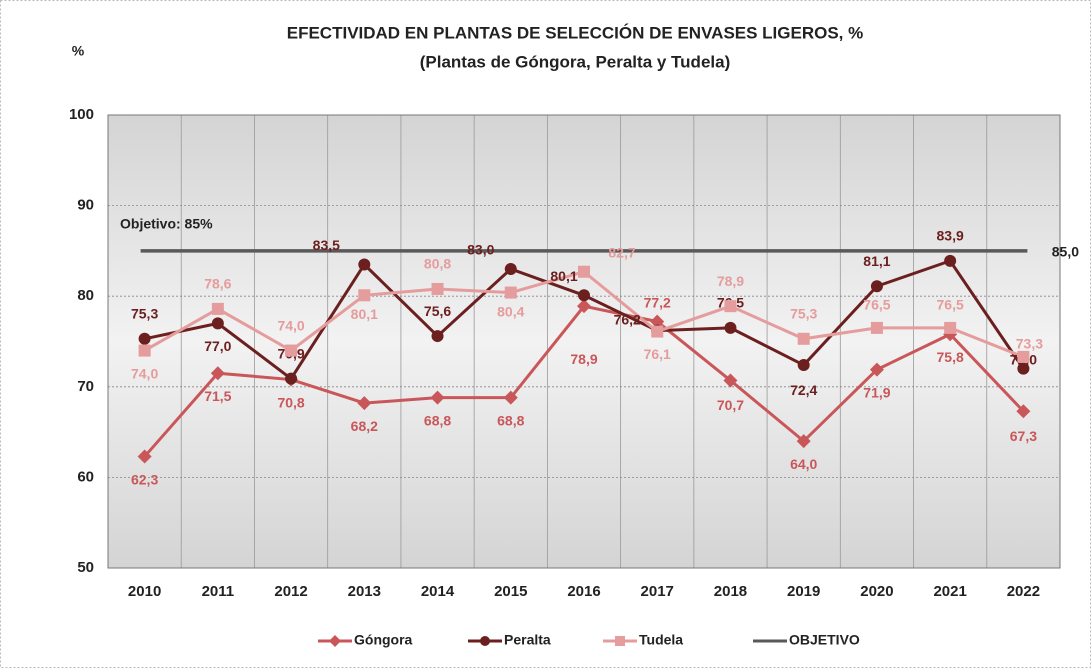  Describe the element at coordinates (824, 640) in the screenshot. I see `legend-label: OBJETIVO` at that location.